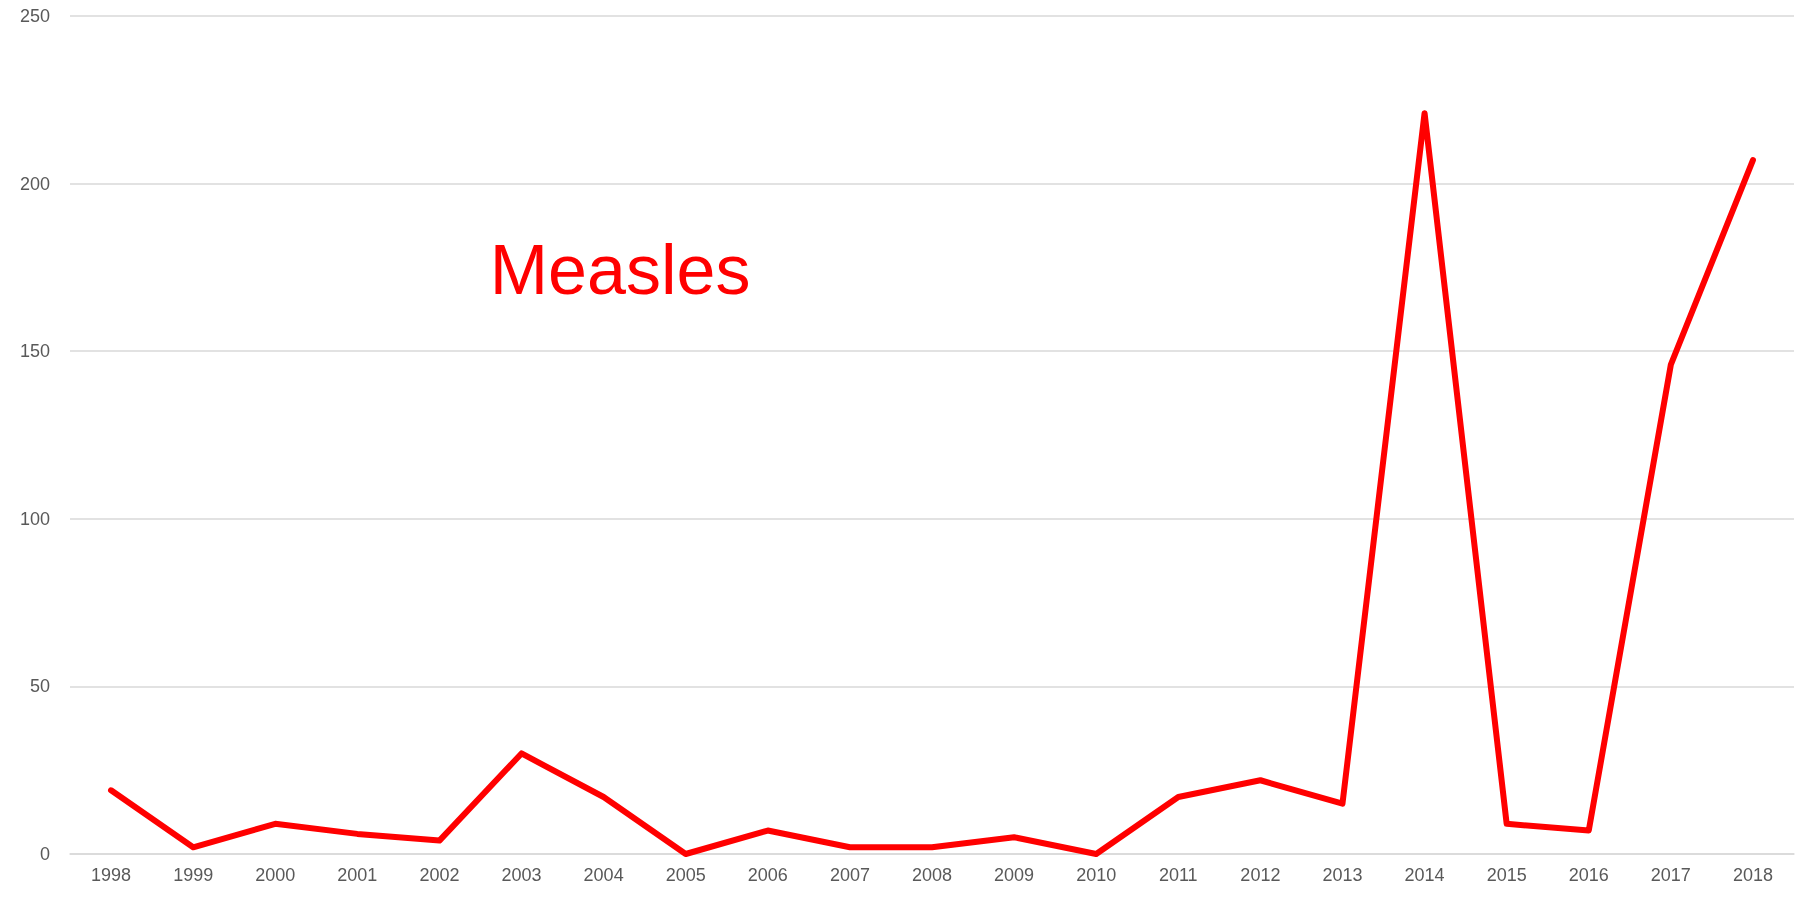 The image size is (1814, 904). I want to click on y-tick-label: 50, so click(39, 686).